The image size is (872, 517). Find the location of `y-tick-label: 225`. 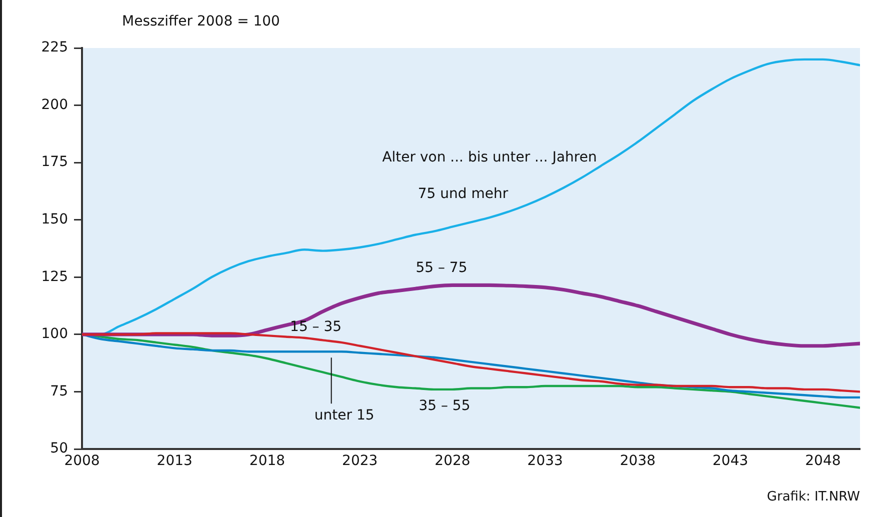

y-tick-label: 225 is located at coordinates (54, 48).